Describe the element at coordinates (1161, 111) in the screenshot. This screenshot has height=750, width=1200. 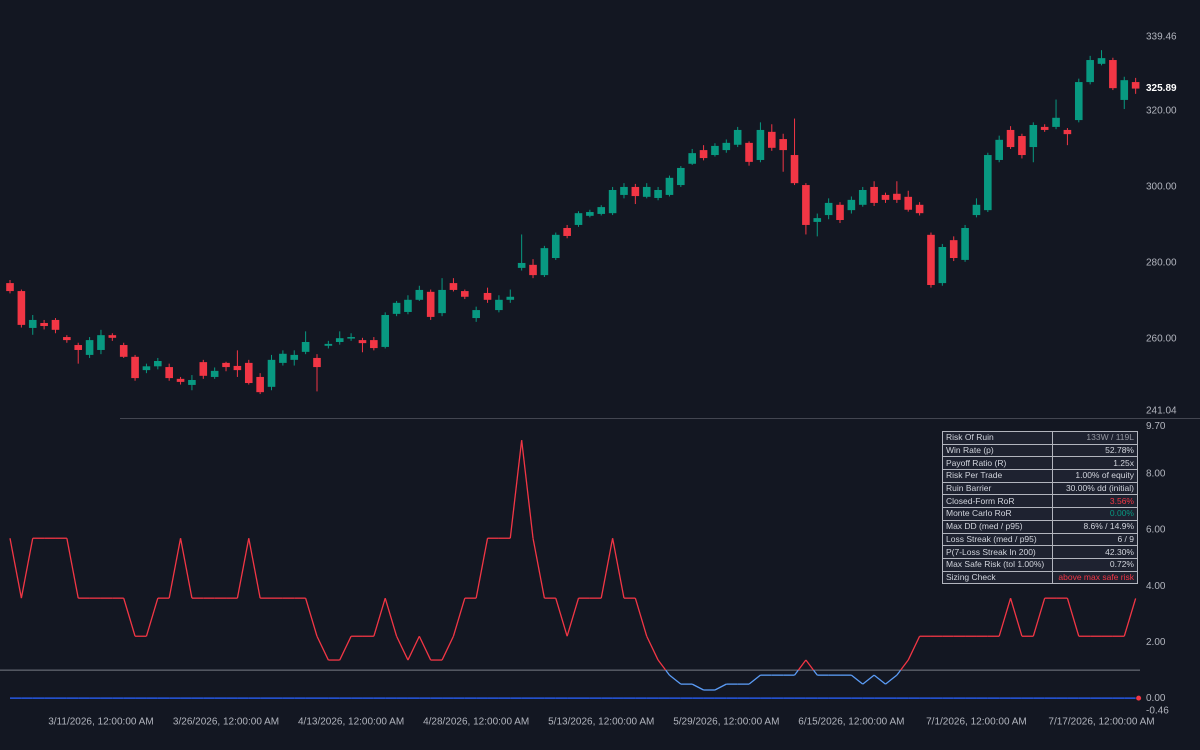
I see `y-tick-label: 320.00` at that location.